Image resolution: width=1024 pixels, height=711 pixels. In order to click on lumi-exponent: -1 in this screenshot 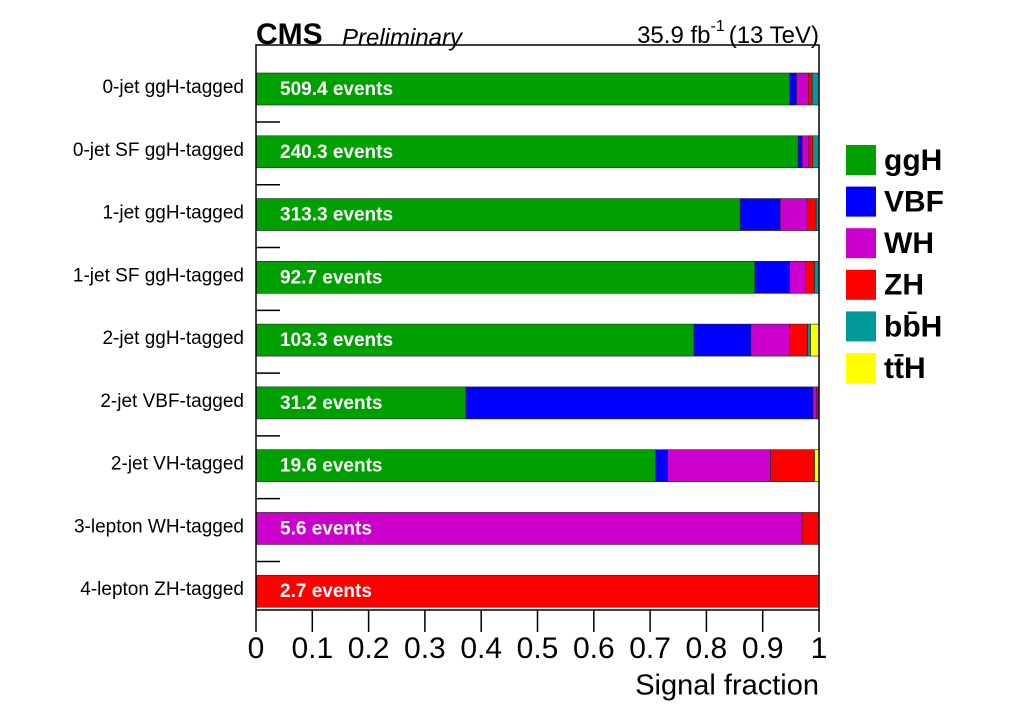, I will do `click(717, 26)`.